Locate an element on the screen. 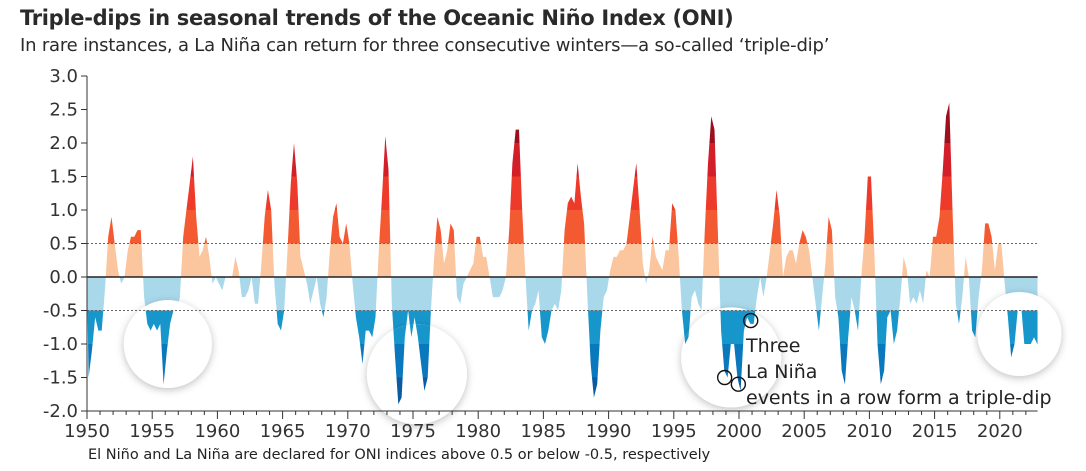  y-tick-label: -1.0 is located at coordinates (60, 344).